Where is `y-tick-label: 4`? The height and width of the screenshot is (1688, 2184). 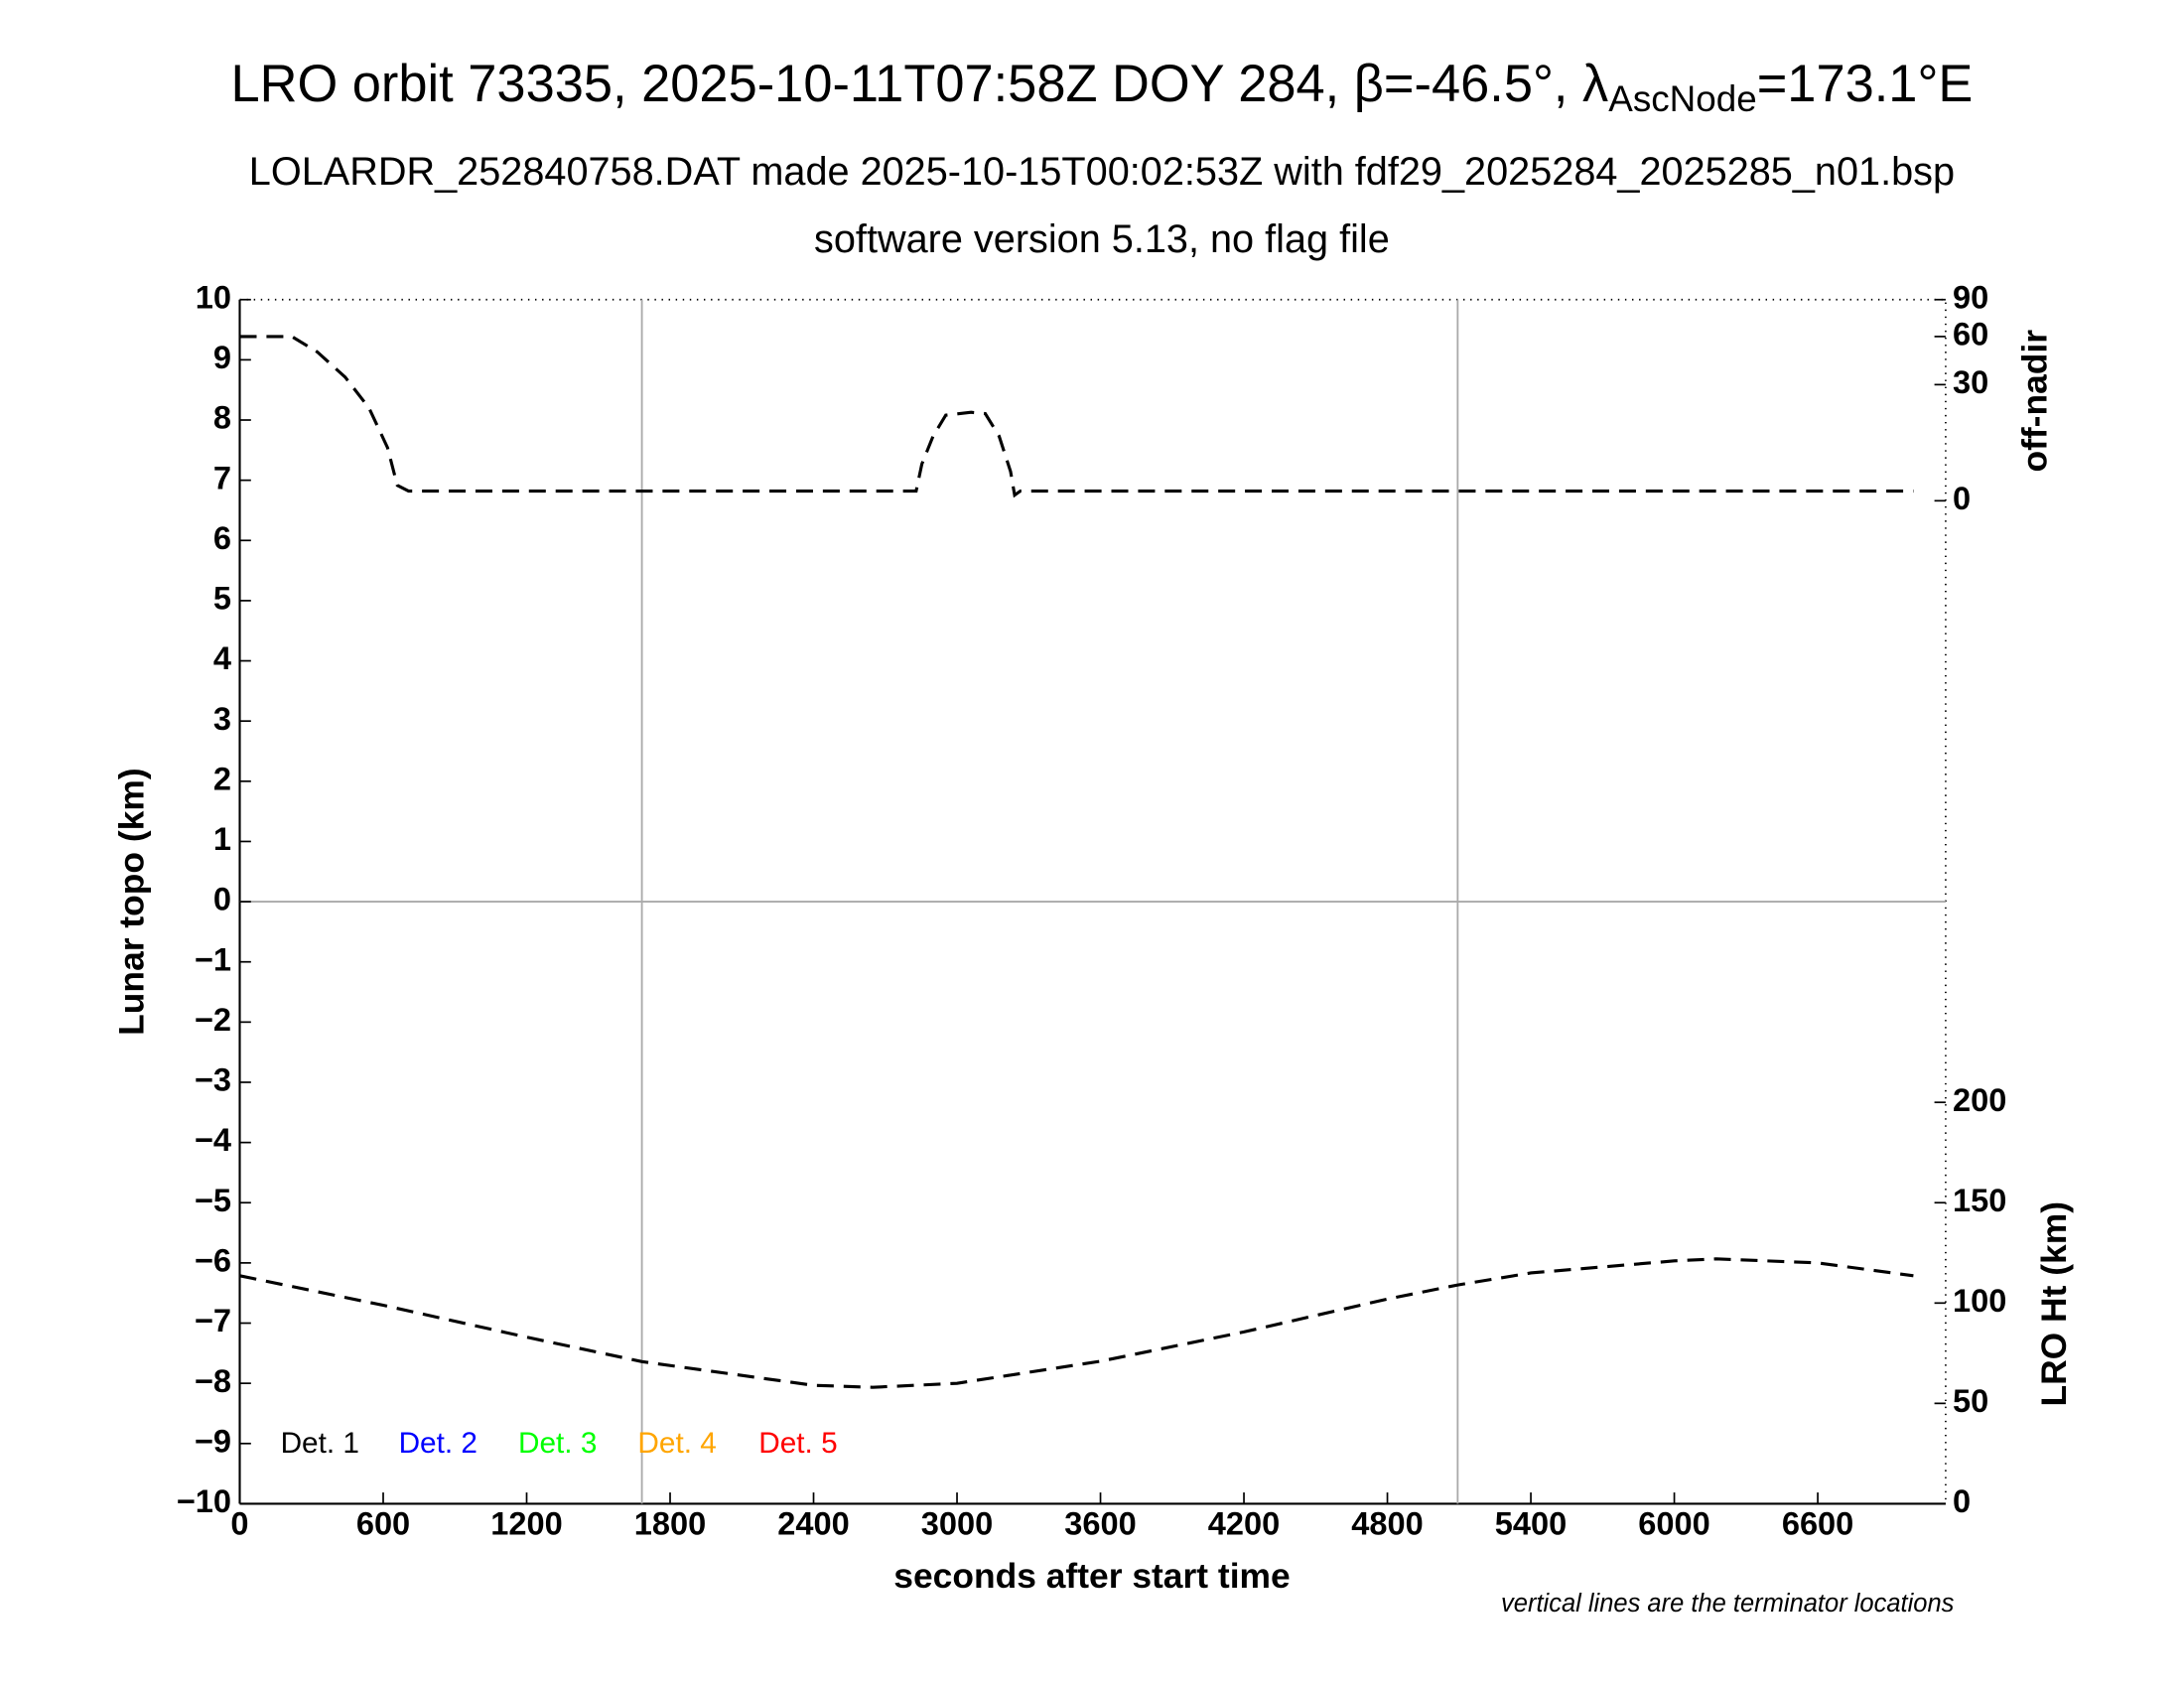 y-tick-label: 4 is located at coordinates (222, 658).